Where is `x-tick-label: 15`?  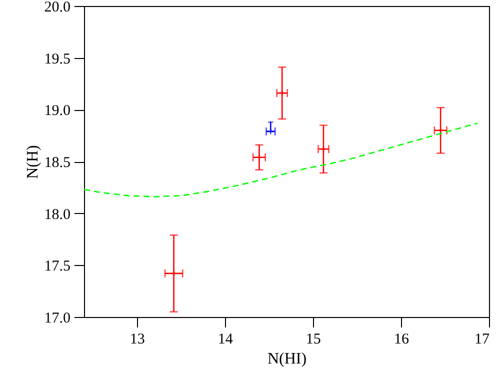
x-tick-label: 15 is located at coordinates (313, 340).